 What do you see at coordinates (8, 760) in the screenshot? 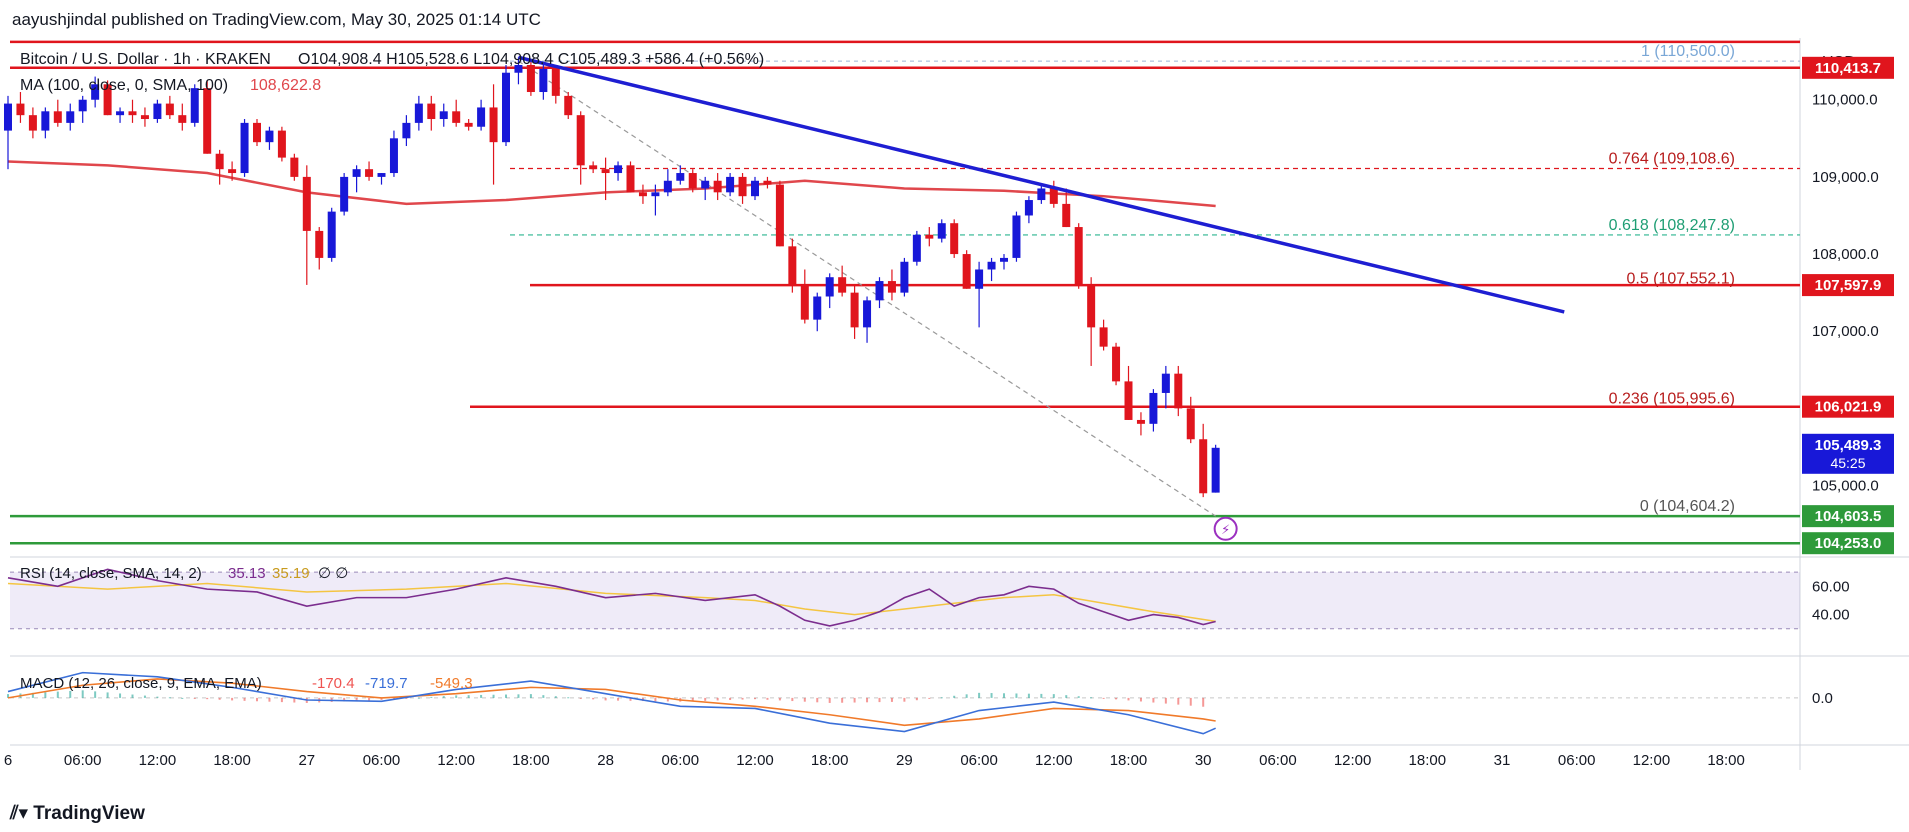
I see `time-tick-label: 6` at bounding box center [8, 760].